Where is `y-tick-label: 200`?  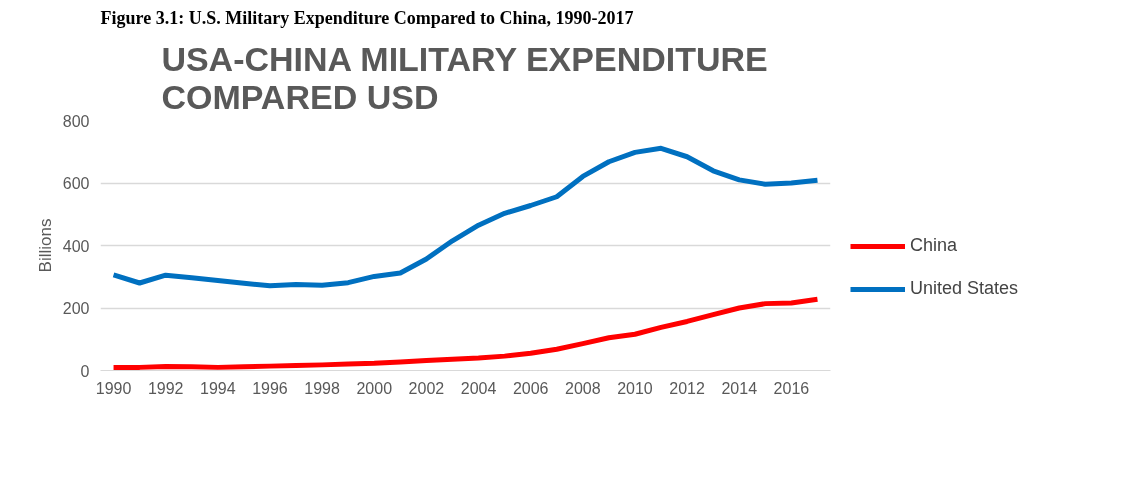 y-tick-label: 200 is located at coordinates (76, 308).